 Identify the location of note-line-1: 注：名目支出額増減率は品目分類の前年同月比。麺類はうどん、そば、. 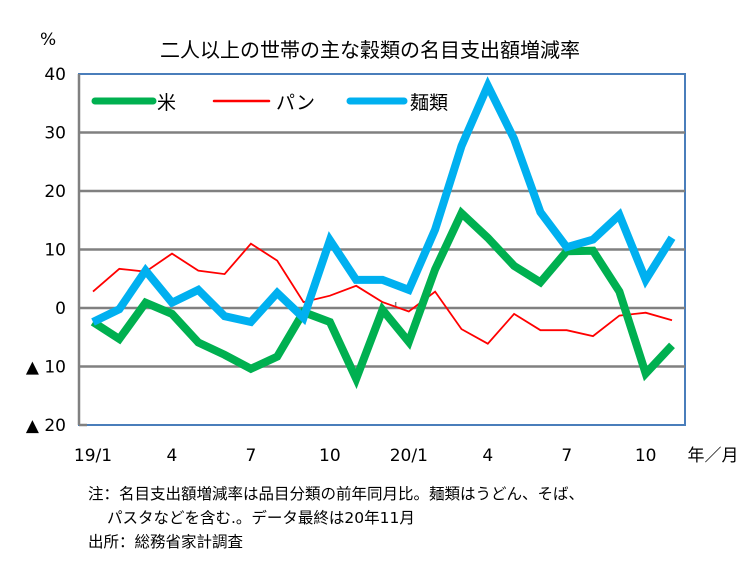
(336, 494).